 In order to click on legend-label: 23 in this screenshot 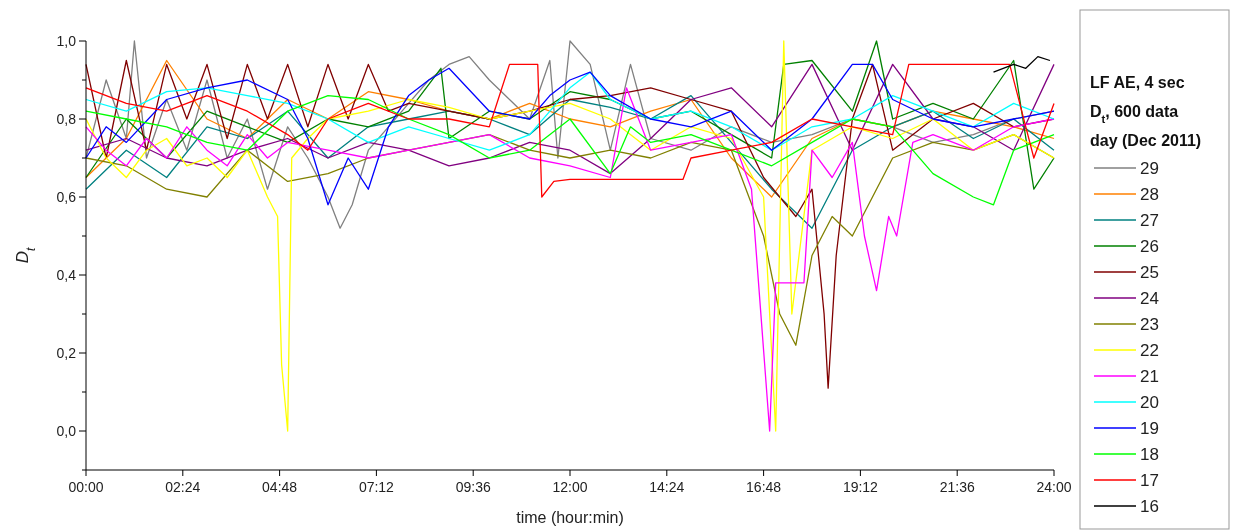, I will do `click(1149, 324)`.